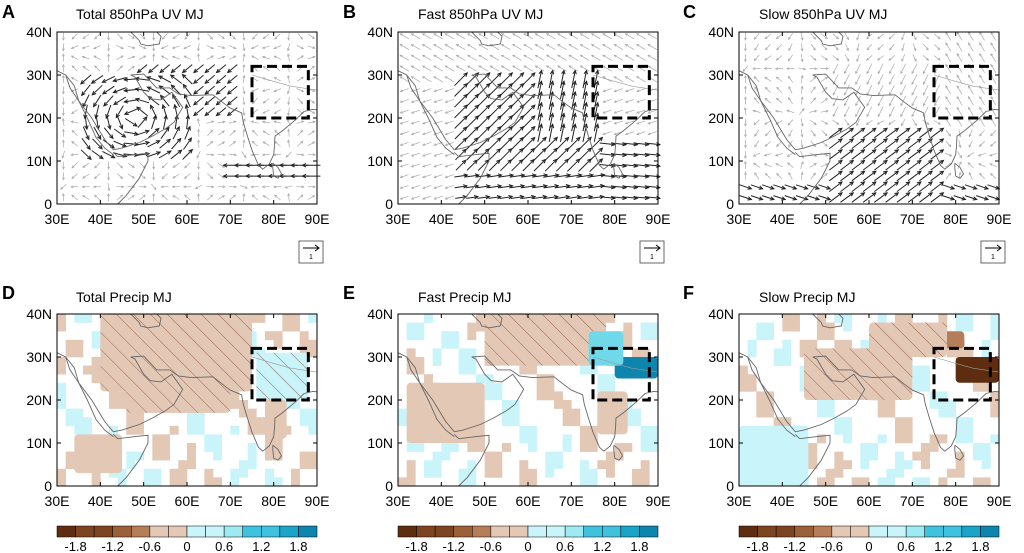 The image size is (1024, 553). What do you see at coordinates (804, 531) in the screenshot?
I see `colorbar-cell` at bounding box center [804, 531].